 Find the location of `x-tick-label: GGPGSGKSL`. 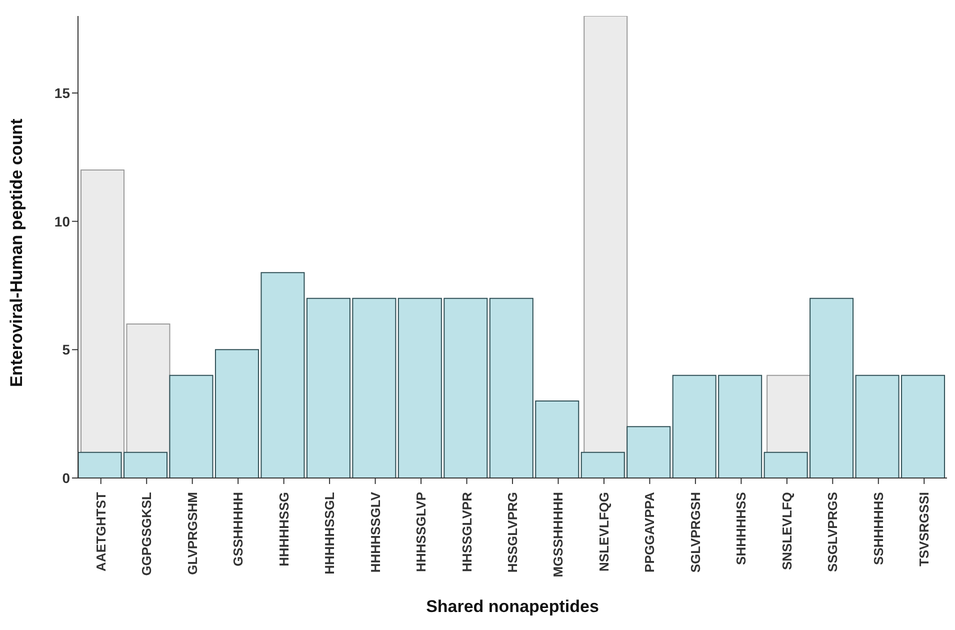

x-tick-label: GGPGSGKSL is located at coordinates (146, 534).